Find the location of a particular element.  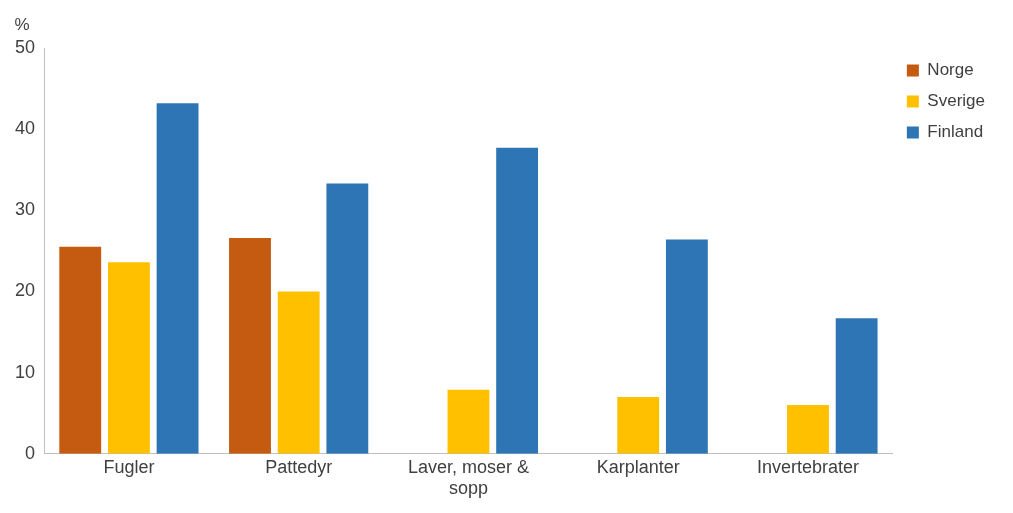

y-tick-label: 50 is located at coordinates (25, 46).